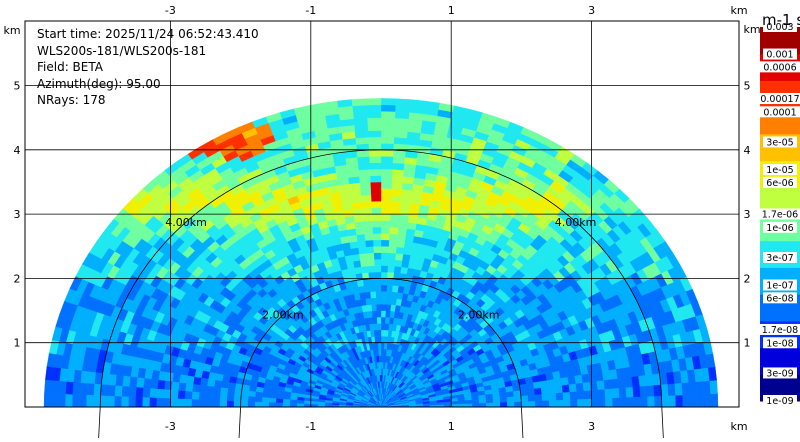 This screenshot has width=800, height=442. Describe the element at coordinates (779, 298) in the screenshot. I see `colorbar-tick-label: 6e-08` at that location.